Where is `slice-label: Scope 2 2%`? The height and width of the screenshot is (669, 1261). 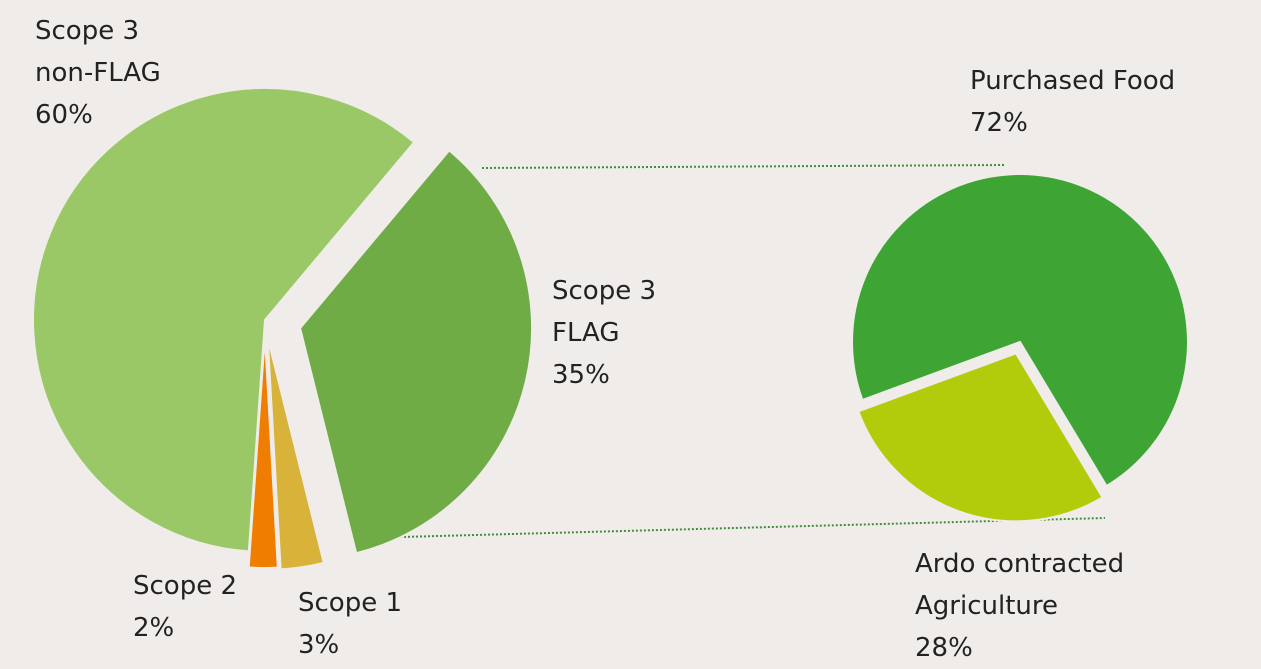
slice-label: Scope 2 2% is located at coordinates (213, 607).